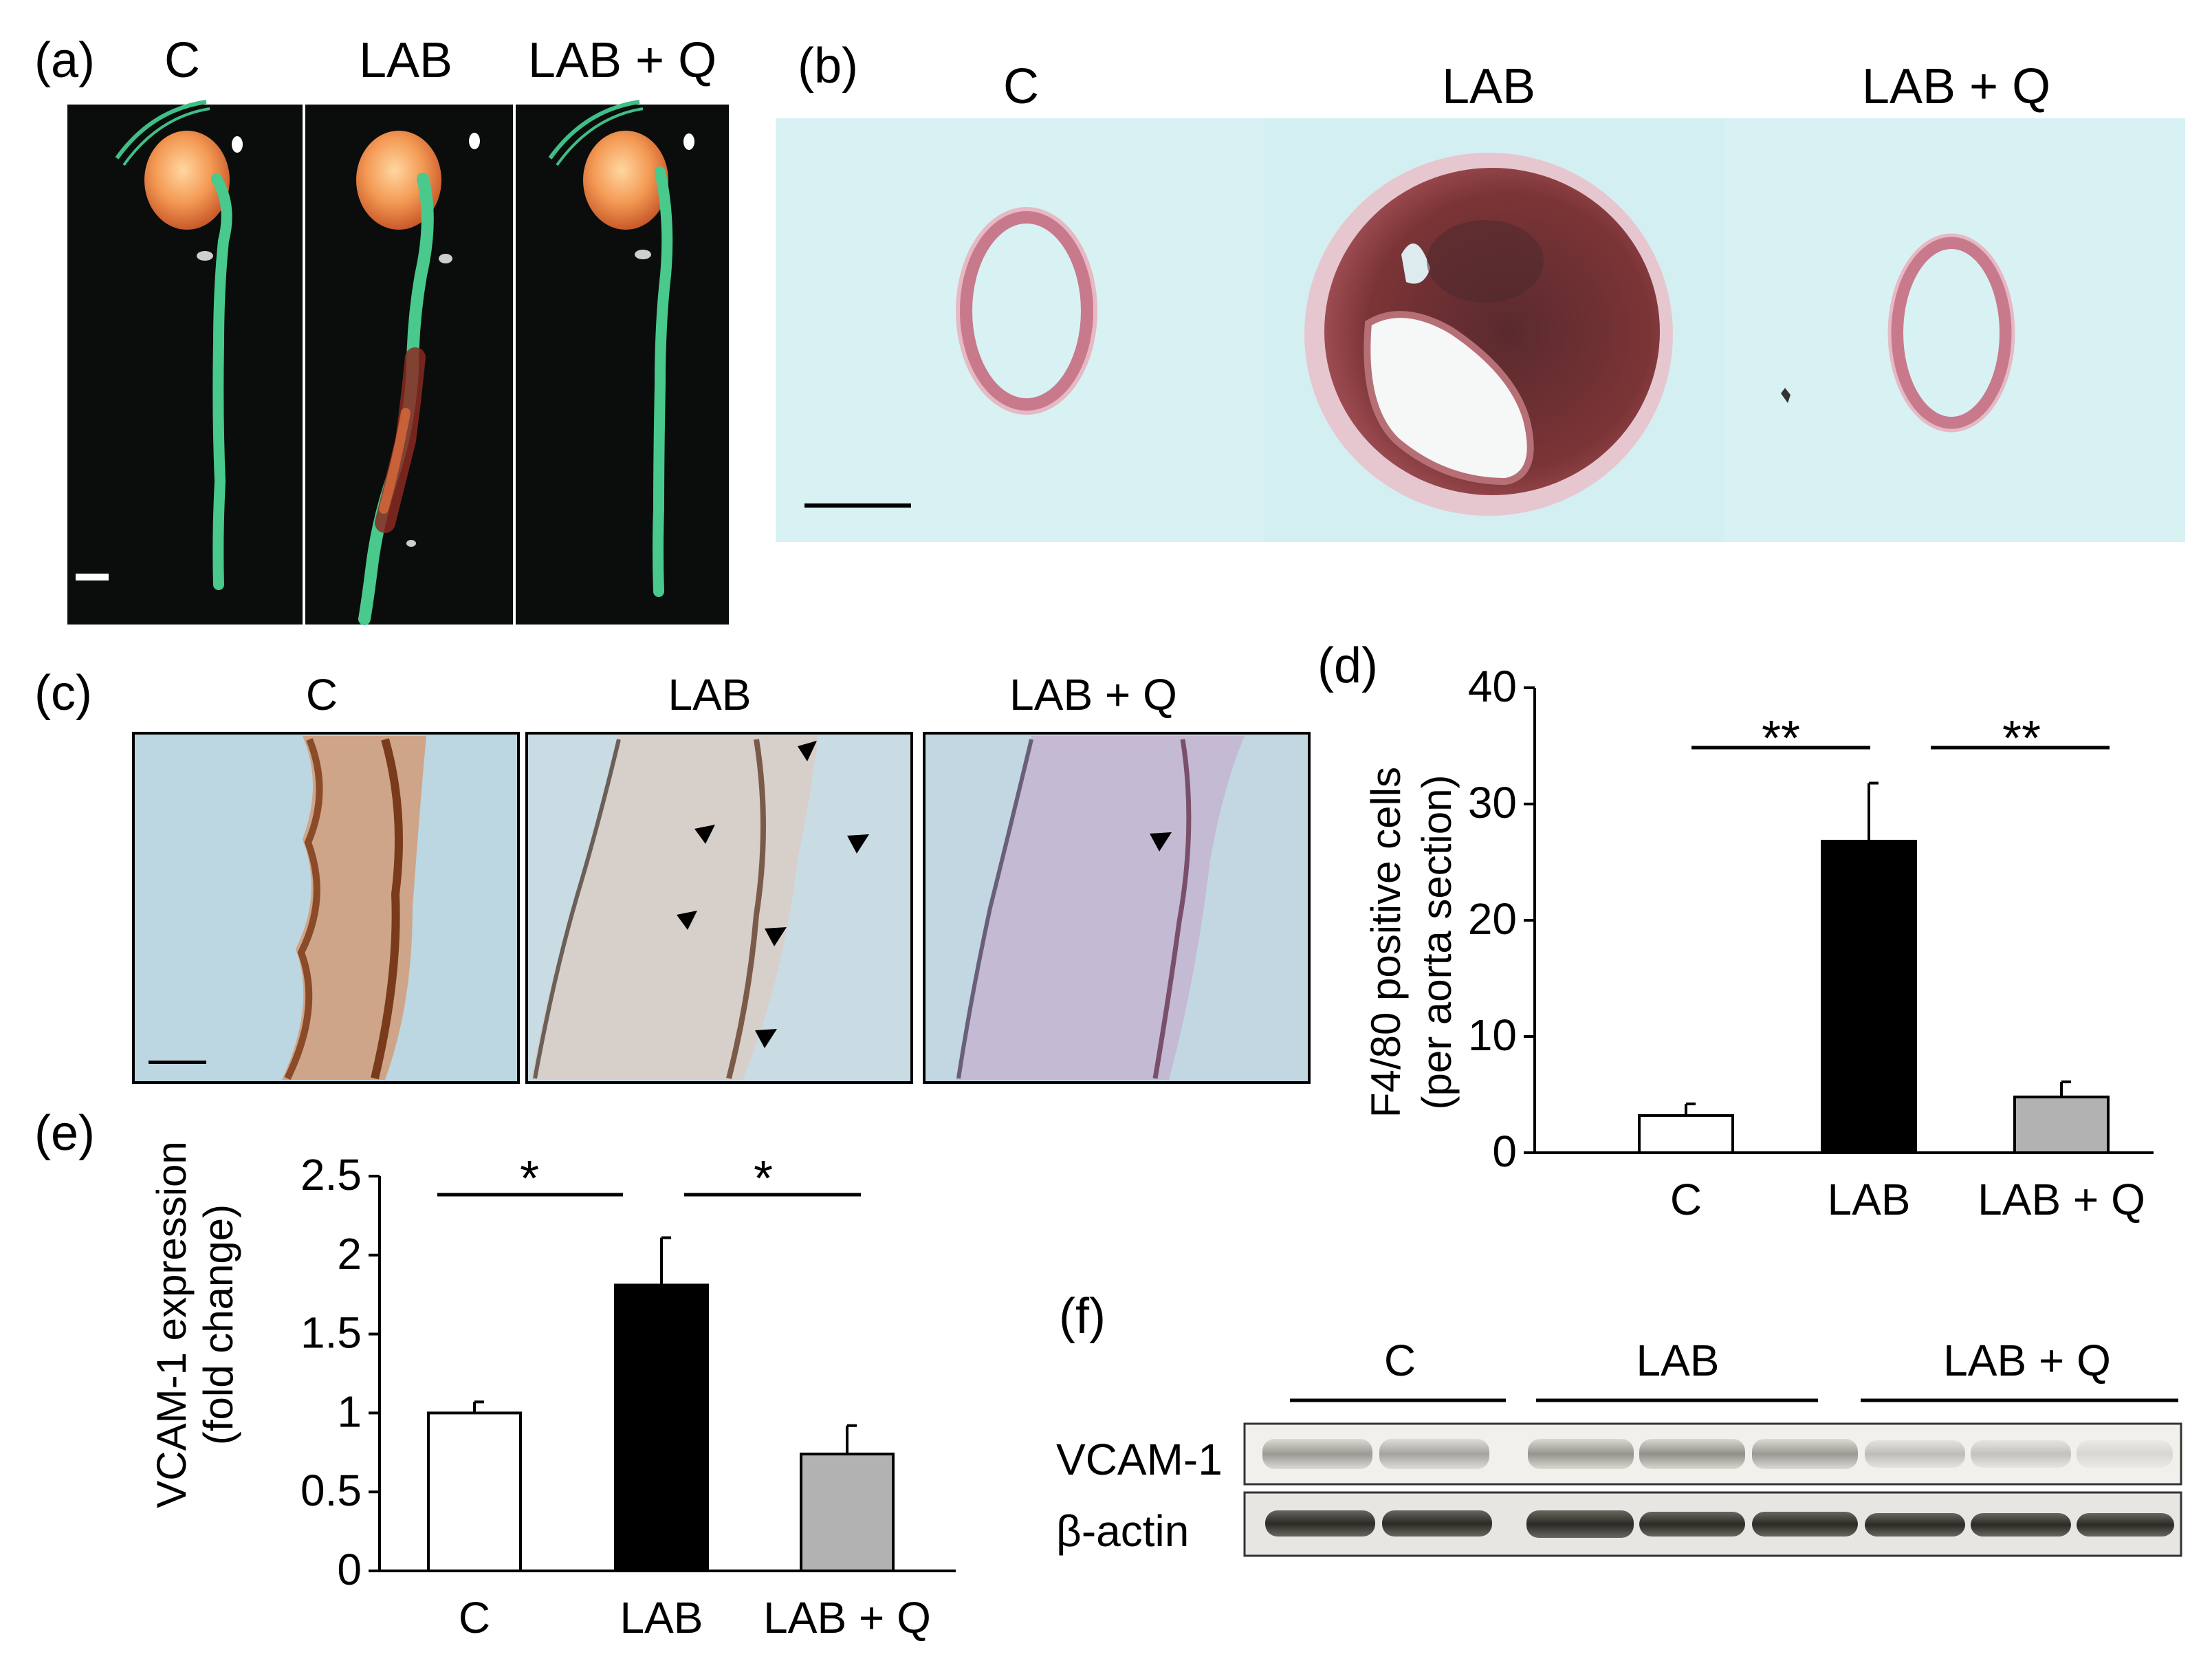  Describe the element at coordinates (326, 908) in the screenshot. I see `ihc-image-control` at that location.